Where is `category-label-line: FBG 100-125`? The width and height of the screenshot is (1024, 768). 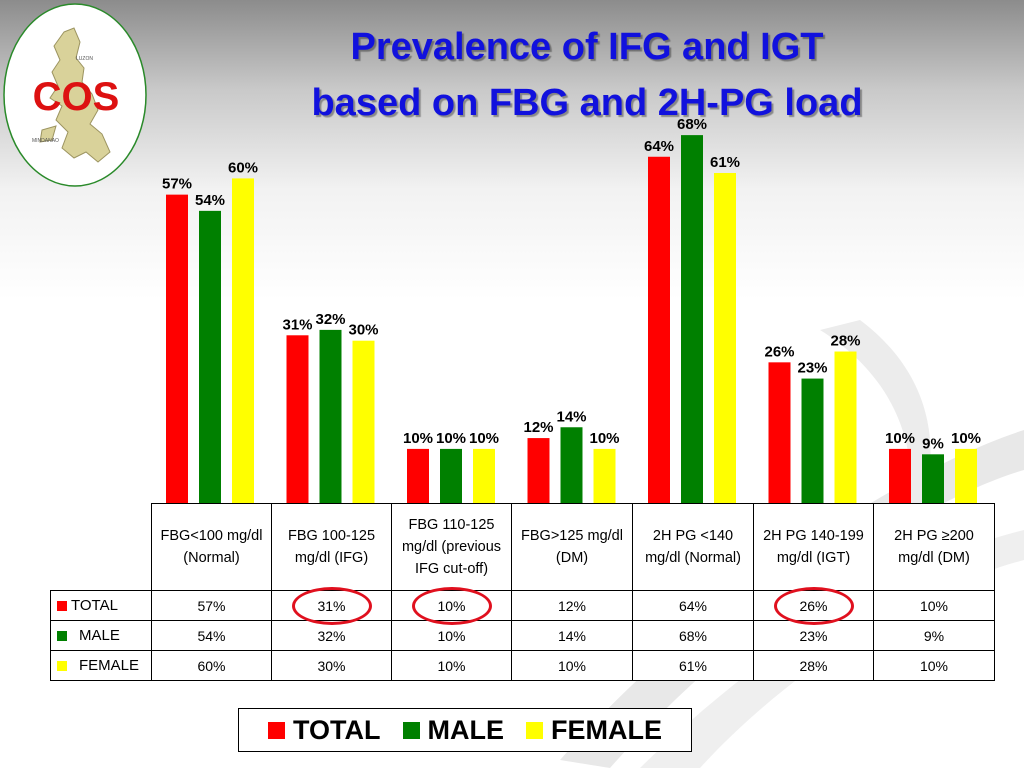 category-label-line: FBG 100-125 is located at coordinates (331, 536).